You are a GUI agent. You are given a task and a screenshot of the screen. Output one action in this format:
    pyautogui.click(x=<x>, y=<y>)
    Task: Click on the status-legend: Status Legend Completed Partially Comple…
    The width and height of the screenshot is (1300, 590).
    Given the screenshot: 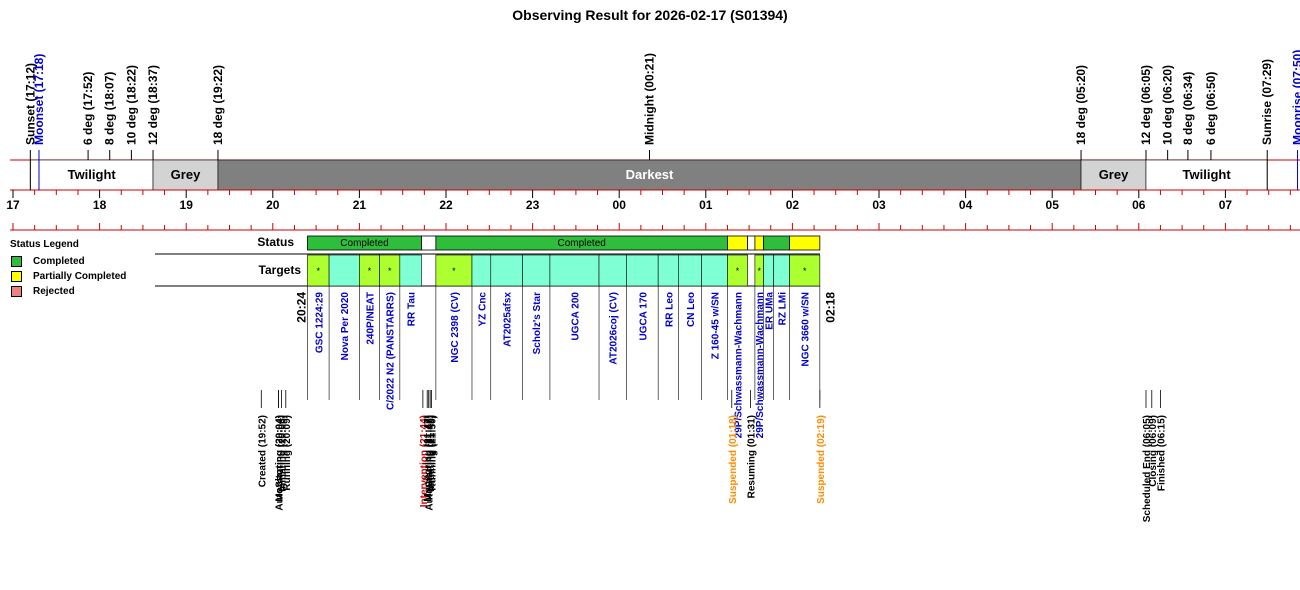 What is the action you would take?
    pyautogui.click(x=82, y=269)
    